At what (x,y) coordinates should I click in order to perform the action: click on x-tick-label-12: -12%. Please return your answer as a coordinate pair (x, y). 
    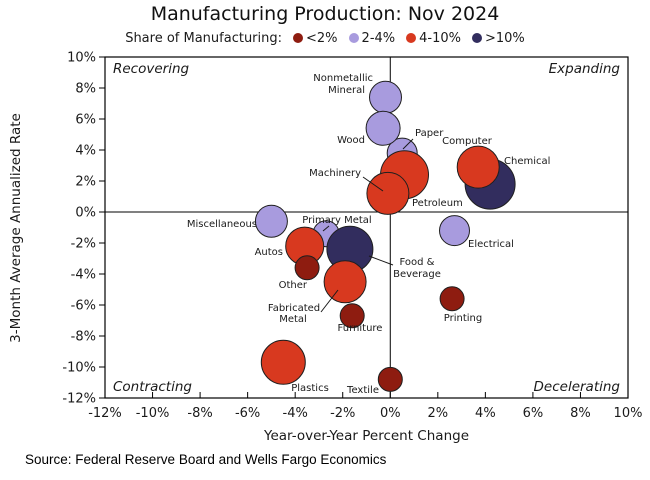
    Looking at the image, I should click on (105, 413).